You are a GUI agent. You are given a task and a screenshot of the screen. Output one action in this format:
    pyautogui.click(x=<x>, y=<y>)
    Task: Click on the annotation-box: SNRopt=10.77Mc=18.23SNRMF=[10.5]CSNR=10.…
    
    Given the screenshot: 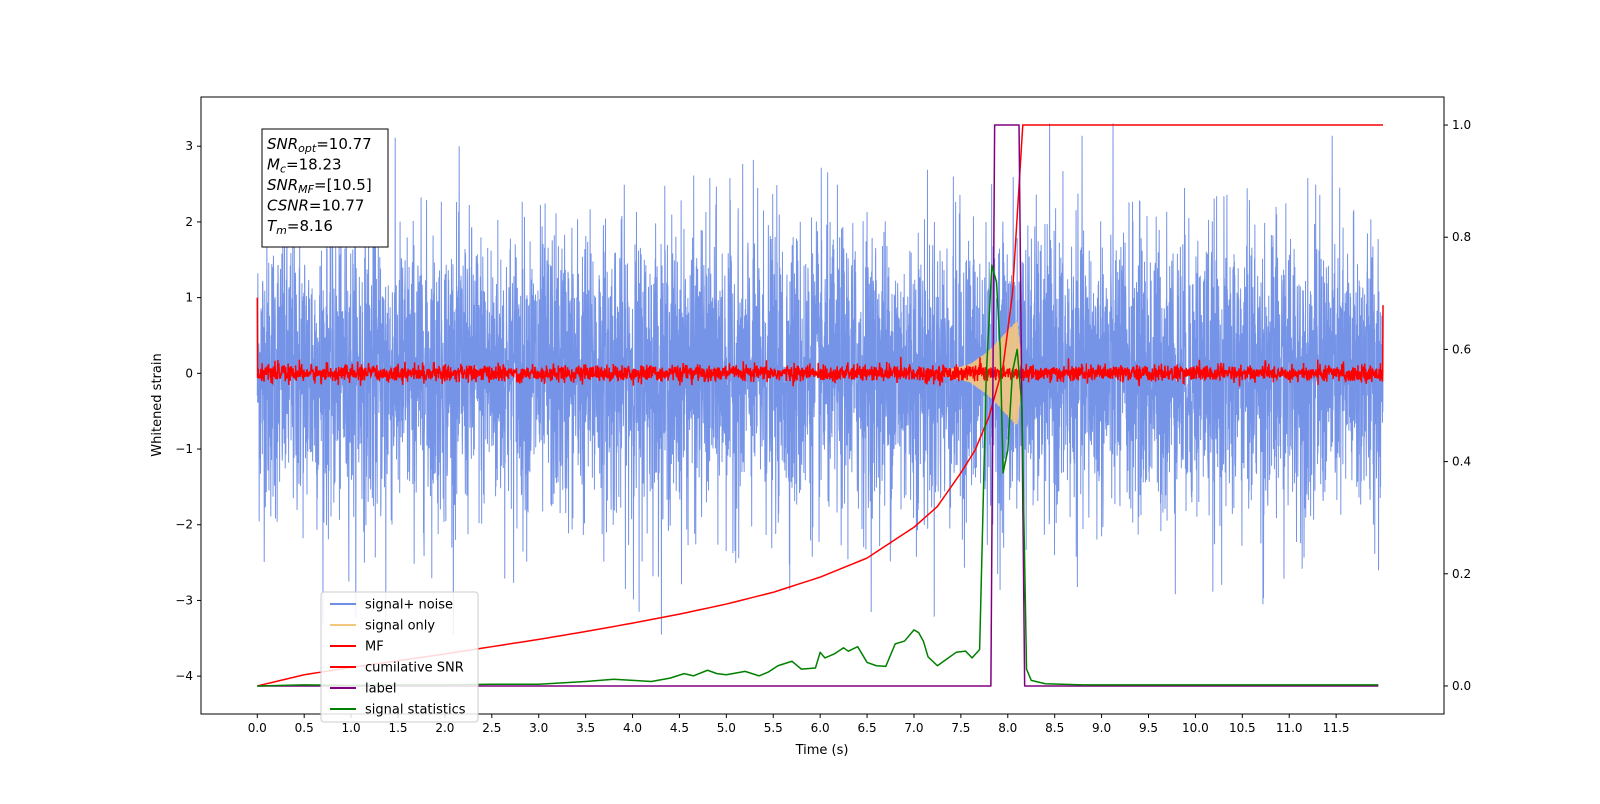 What is the action you would take?
    pyautogui.click(x=325, y=188)
    